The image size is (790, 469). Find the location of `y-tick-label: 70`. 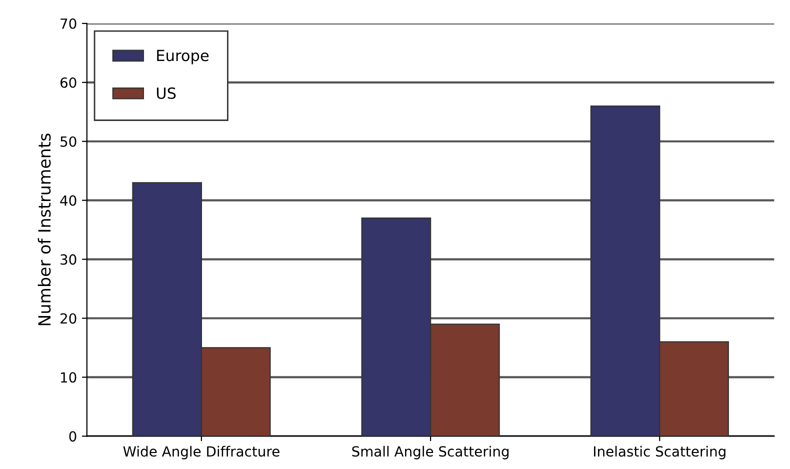

y-tick-label: 70 is located at coordinates (68, 23).